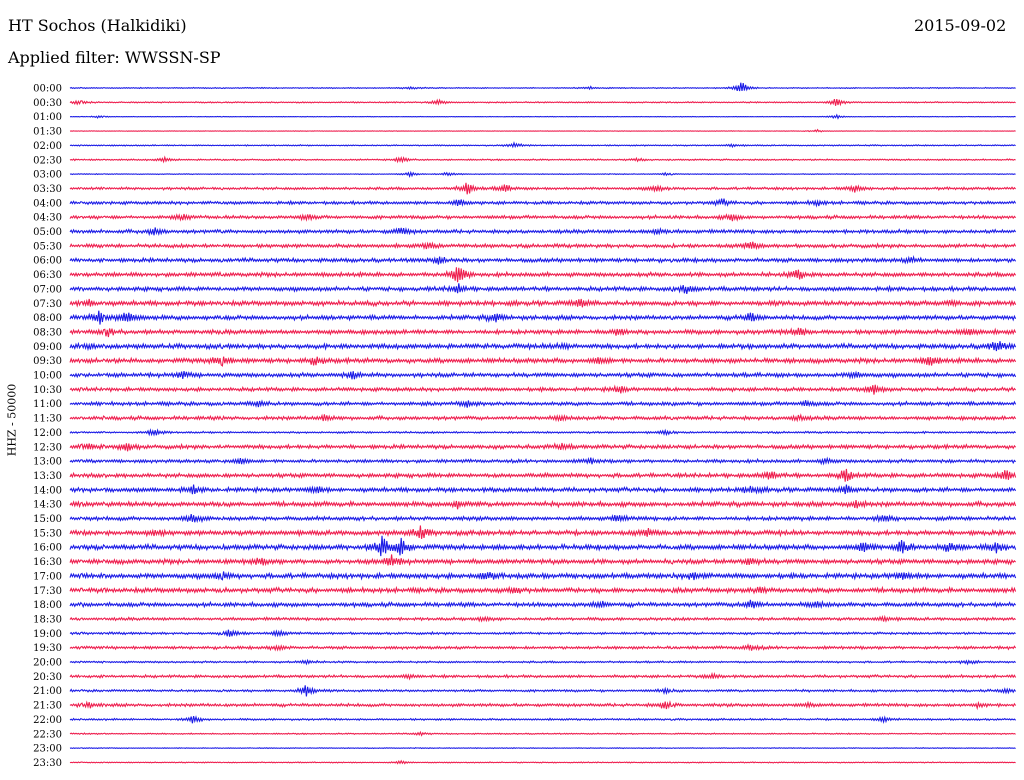  Describe the element at coordinates (47, 390) in the screenshot. I see `row-time-label: 10:30` at that location.